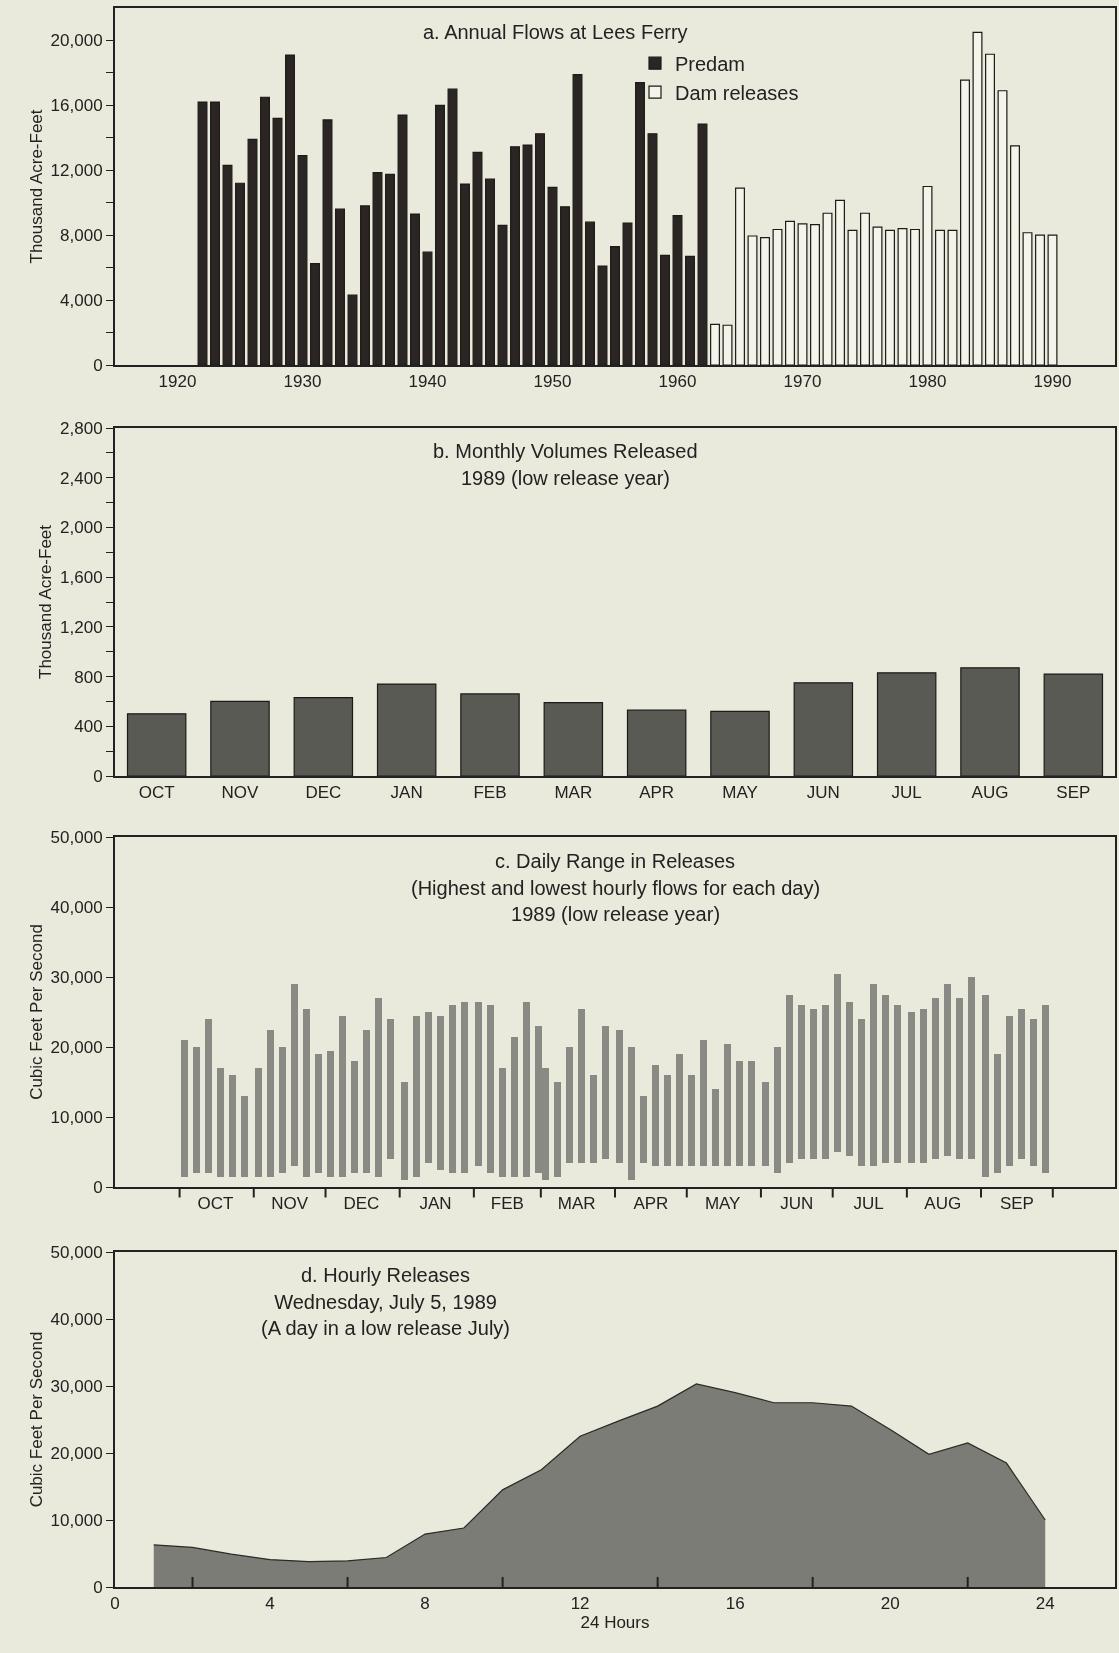  What do you see at coordinates (177, 382) in the screenshot?
I see `x-tick-label: 1920` at bounding box center [177, 382].